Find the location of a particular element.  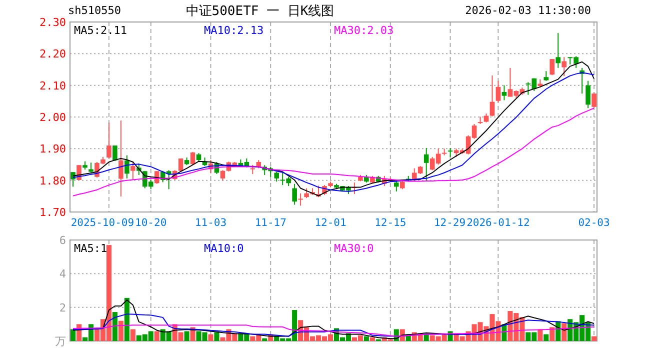

text: MA5:2.11 is located at coordinates (100, 30).